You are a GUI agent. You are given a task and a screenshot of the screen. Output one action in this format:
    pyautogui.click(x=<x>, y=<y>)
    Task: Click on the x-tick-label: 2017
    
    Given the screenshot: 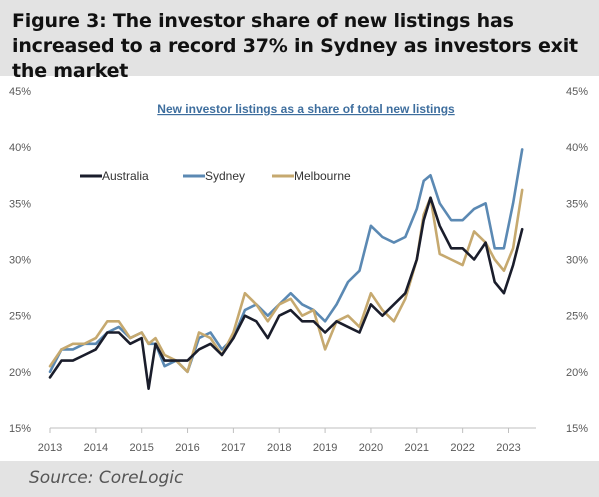 What is the action you would take?
    pyautogui.click(x=233, y=448)
    